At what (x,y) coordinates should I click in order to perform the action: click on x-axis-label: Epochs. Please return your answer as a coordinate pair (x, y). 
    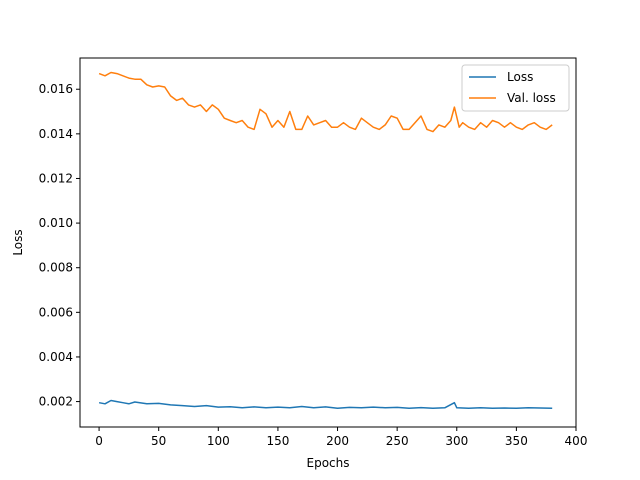
    Looking at the image, I should click on (328, 463).